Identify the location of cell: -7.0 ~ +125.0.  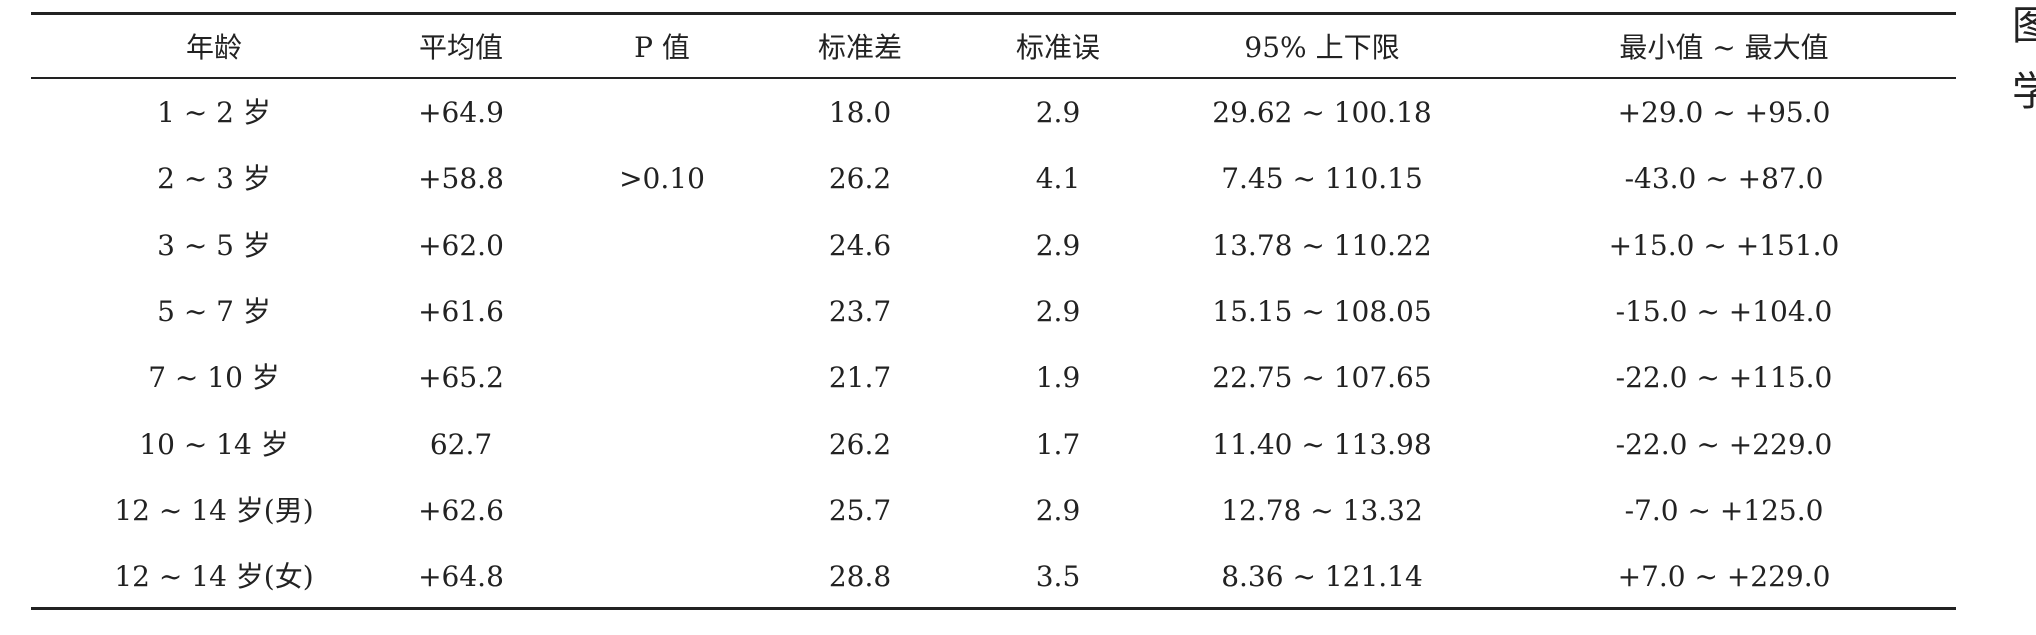
(1724, 510).